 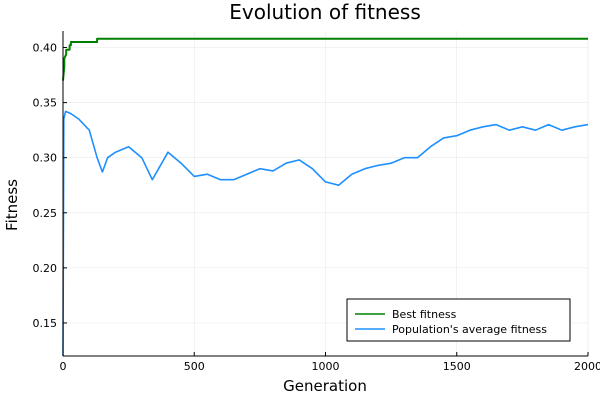 I want to click on y-tick-label: 0.15, so click(x=45, y=323).